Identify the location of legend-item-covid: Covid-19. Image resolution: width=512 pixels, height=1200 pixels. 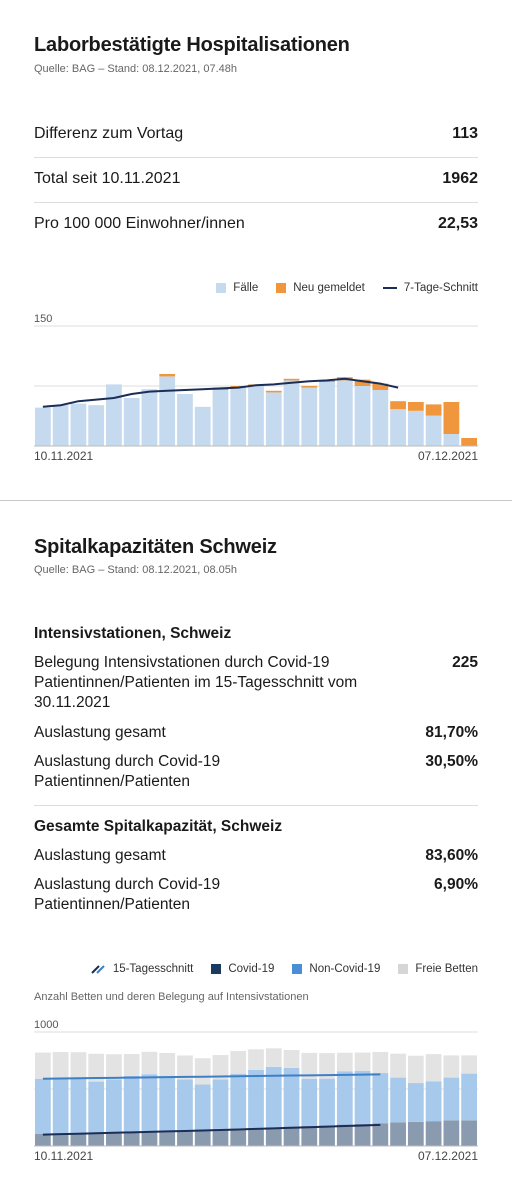
(242, 969).